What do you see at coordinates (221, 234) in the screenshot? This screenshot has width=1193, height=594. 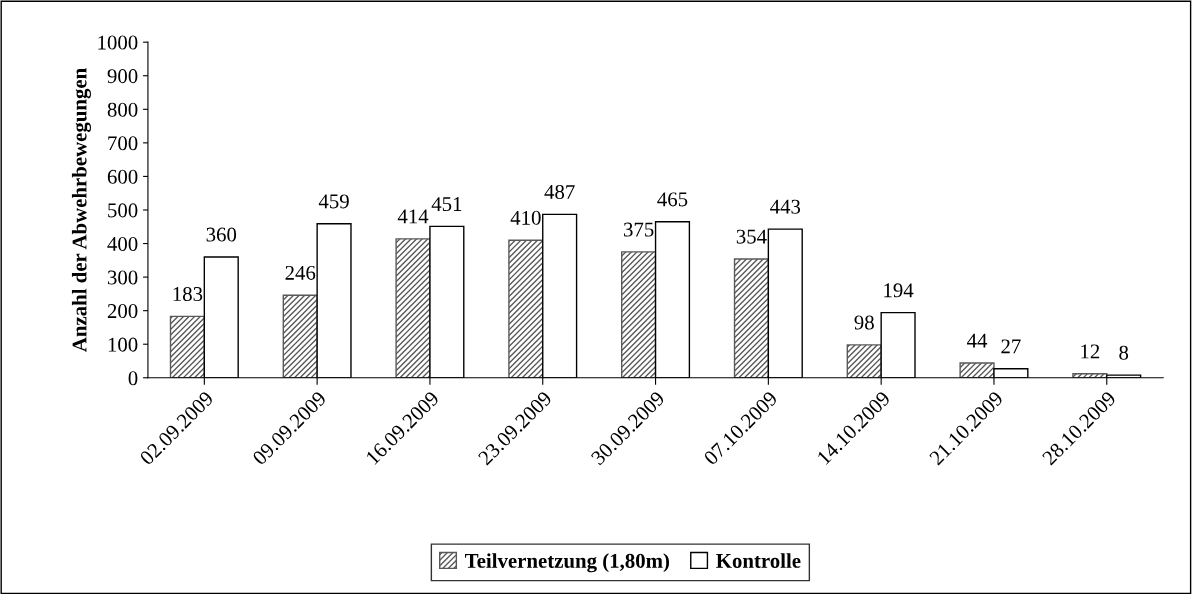 I see `data-label: 360` at bounding box center [221, 234].